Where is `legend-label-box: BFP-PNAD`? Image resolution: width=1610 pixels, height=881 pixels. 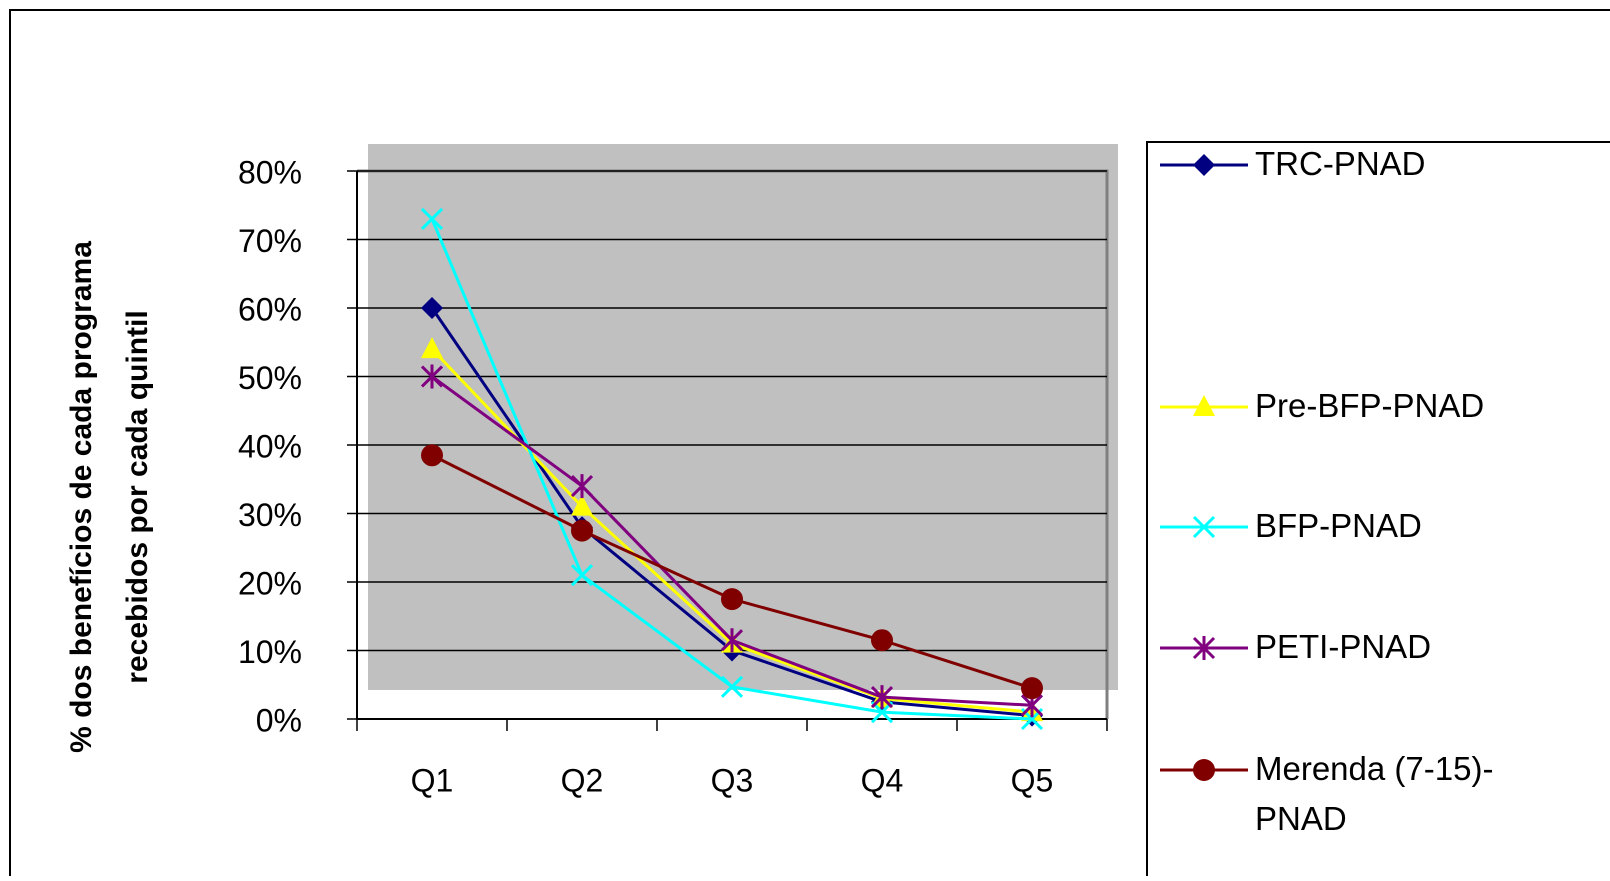
legend-label-box: BFP-PNAD is located at coordinates (1338, 525).